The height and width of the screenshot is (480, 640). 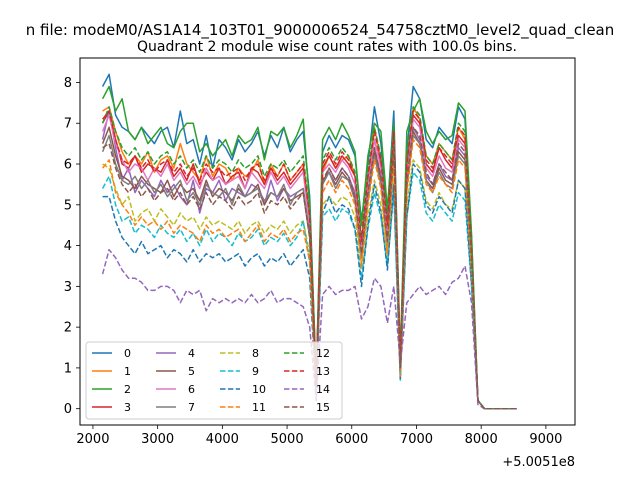 What do you see at coordinates (222, 439) in the screenshot?
I see `x-tick-label: 4000` at bounding box center [222, 439].